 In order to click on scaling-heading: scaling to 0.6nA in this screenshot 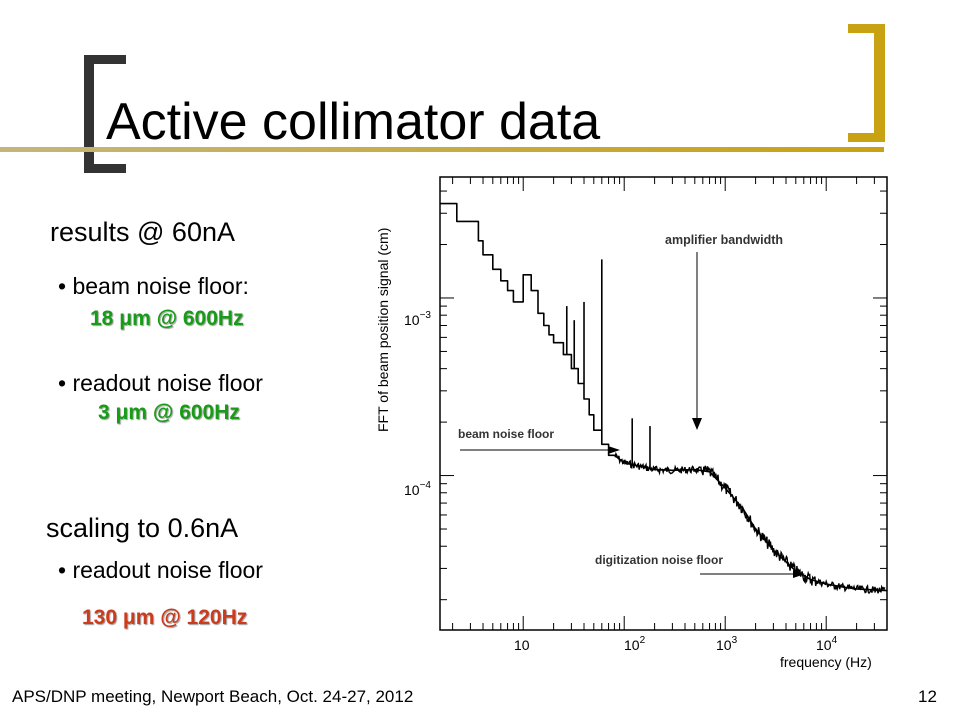, I will do `click(142, 528)`.